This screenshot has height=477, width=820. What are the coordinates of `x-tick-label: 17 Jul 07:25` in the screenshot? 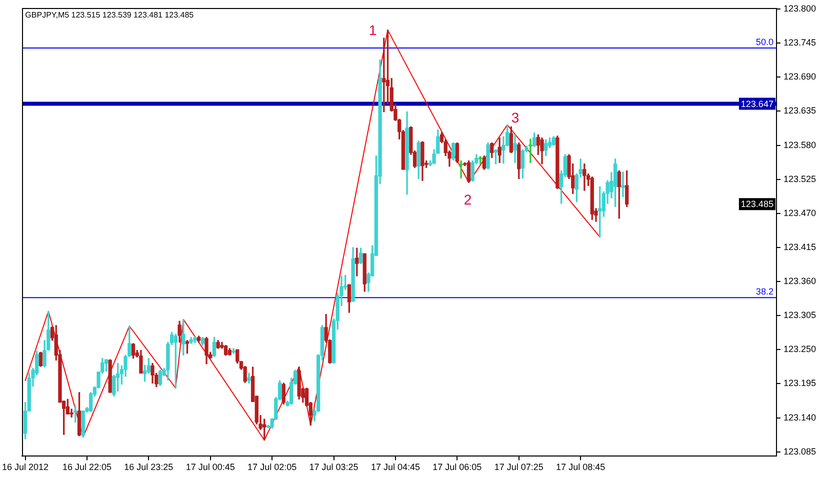 It's located at (519, 467).